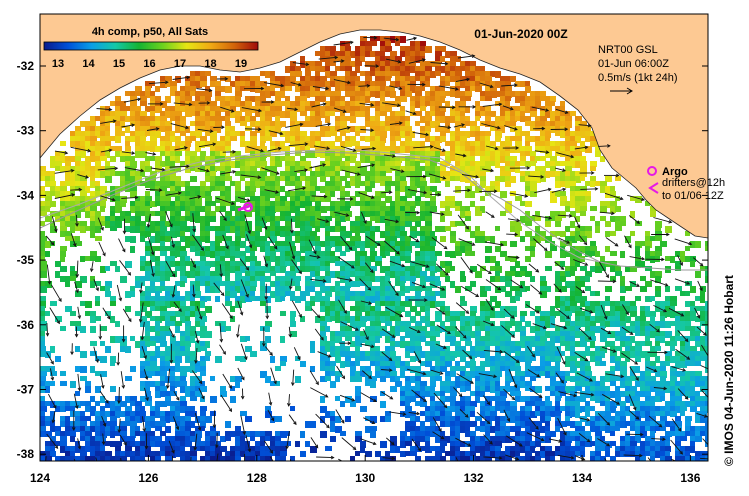 This screenshot has height=496, width=749. What do you see at coordinates (621, 91) in the screenshot?
I see `scale-arrow-icon` at bounding box center [621, 91].